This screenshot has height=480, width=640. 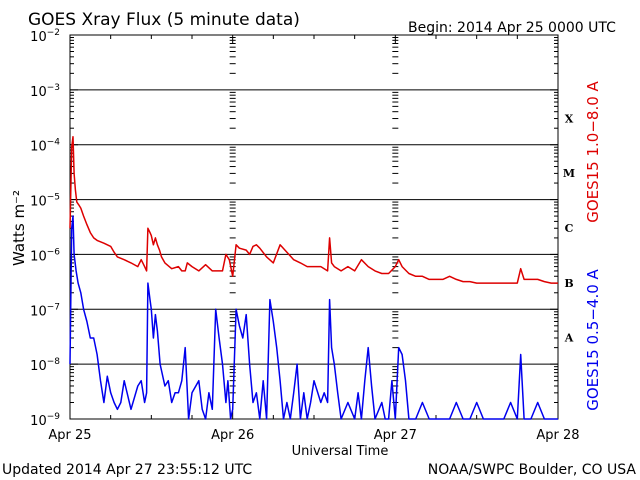 What do you see at coordinates (45, 228) in the screenshot?
I see `y-axis-labels: 10⁻² 10⁻³ 10⁻⁴ 10⁻⁵ 10⁻⁶ 10⁻⁷ 10⁻⁸ 10⁻⁹` at bounding box center [45, 228].